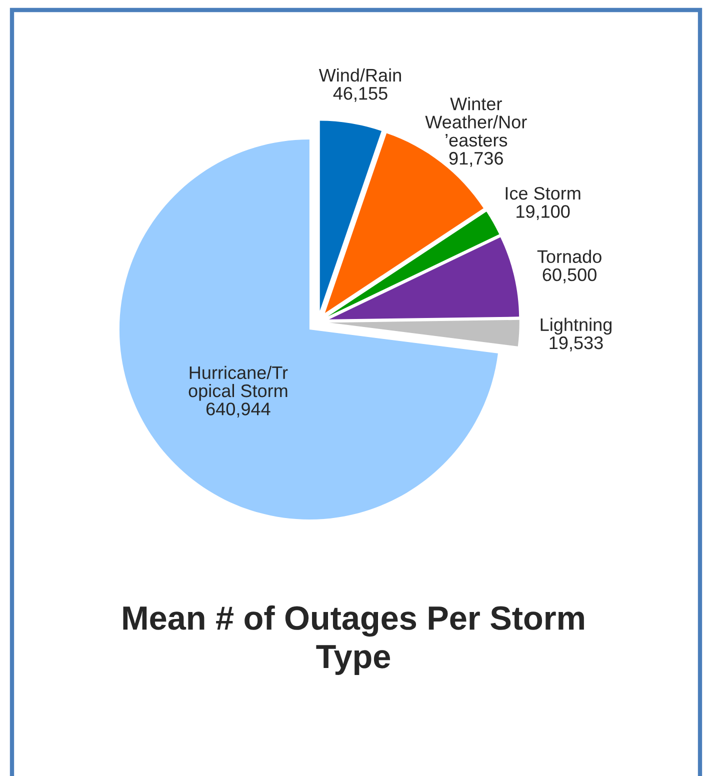  I want to click on slice-label: Tornado, so click(569, 257).